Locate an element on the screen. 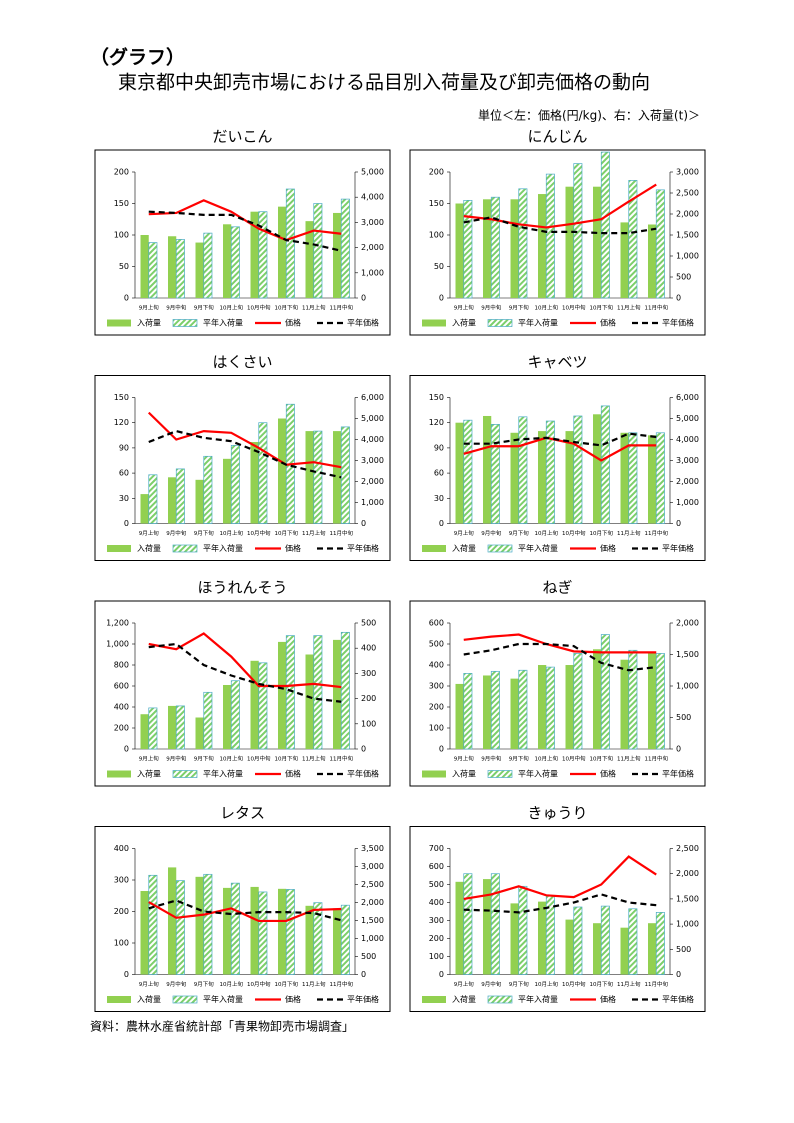 This screenshot has height=1123, width=794. y2-tick-label: 3,500 is located at coordinates (372, 848).